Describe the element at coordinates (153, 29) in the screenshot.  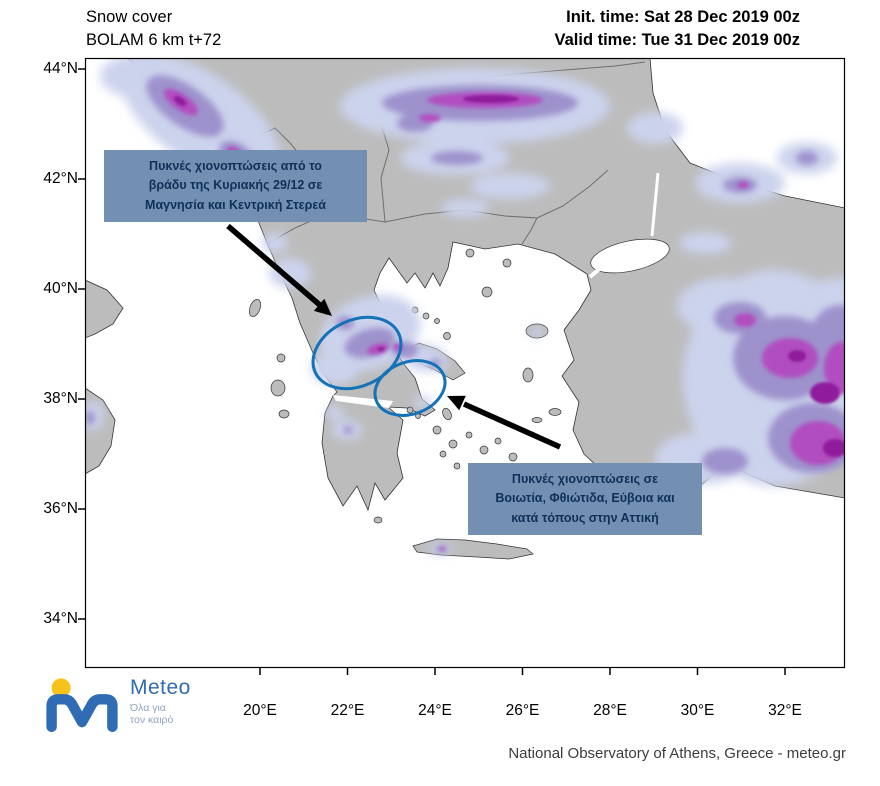
I see `header-left: Snow cover BOLAM 6 km t+72` at that location.